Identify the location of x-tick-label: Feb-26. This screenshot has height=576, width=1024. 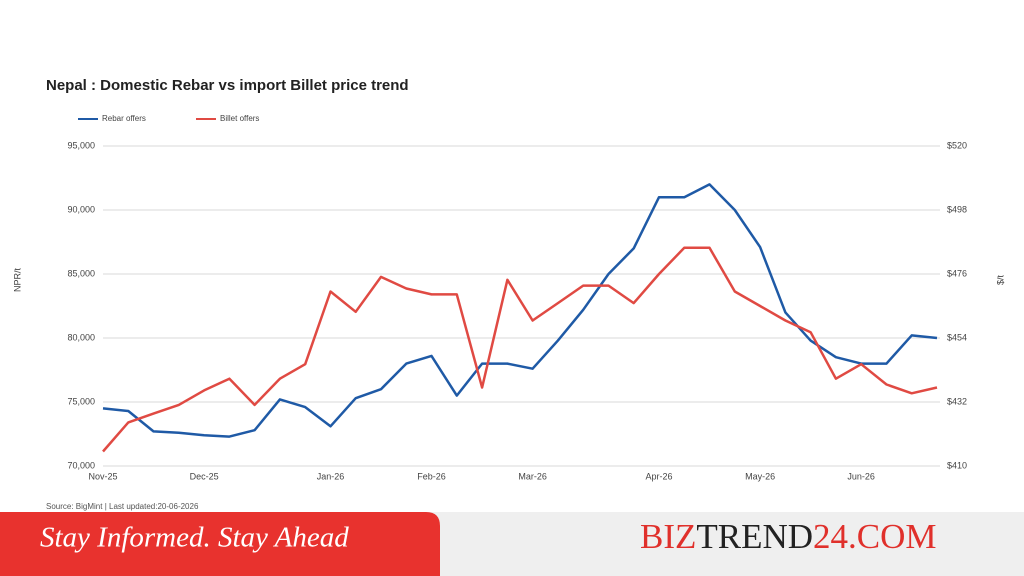
(431, 476).